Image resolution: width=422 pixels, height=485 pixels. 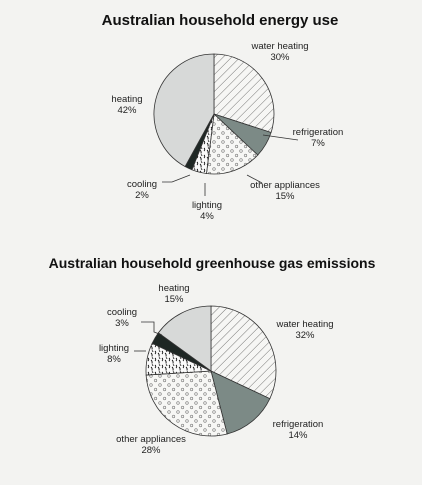 I want to click on slice-value-cooling: 3%, so click(x=122, y=323).